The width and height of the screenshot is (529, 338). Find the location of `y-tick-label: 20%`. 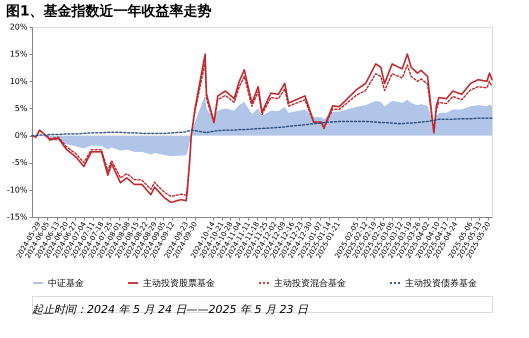

y-tick-label: 20% is located at coordinates (19, 27).